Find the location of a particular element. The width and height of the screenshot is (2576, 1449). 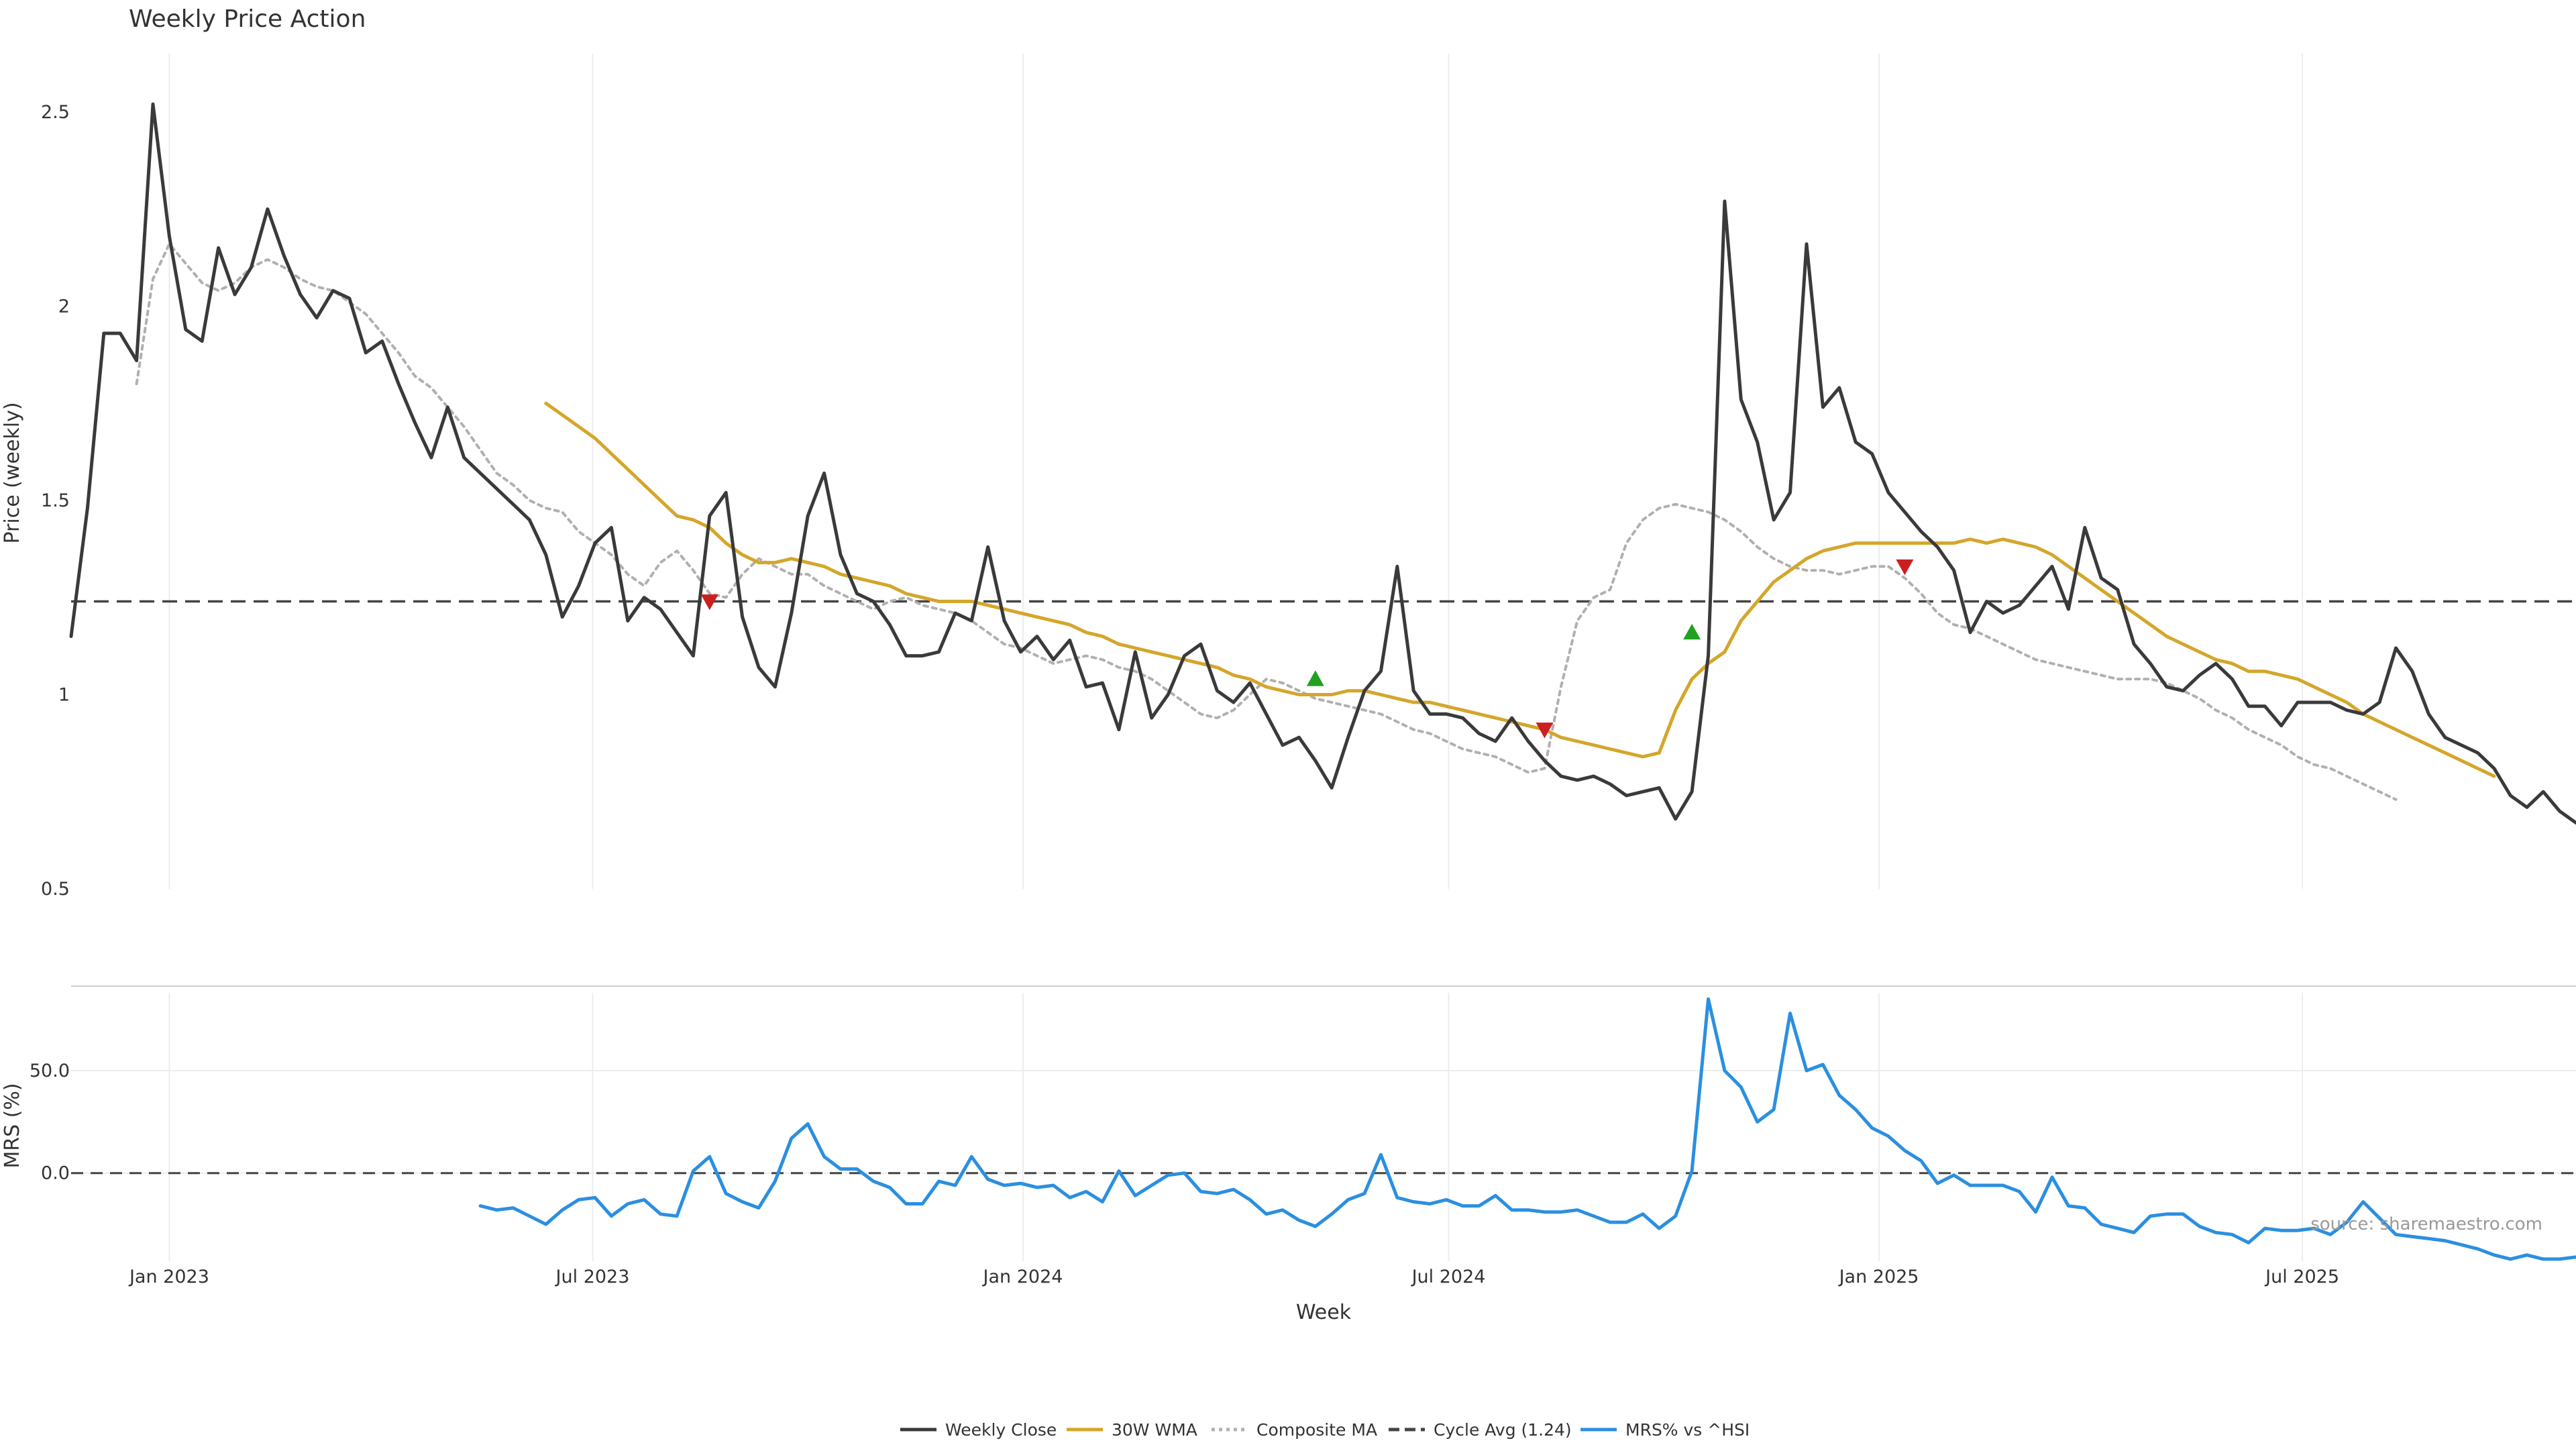

legend-label-weekly-close: Weekly Close is located at coordinates (1001, 1430).